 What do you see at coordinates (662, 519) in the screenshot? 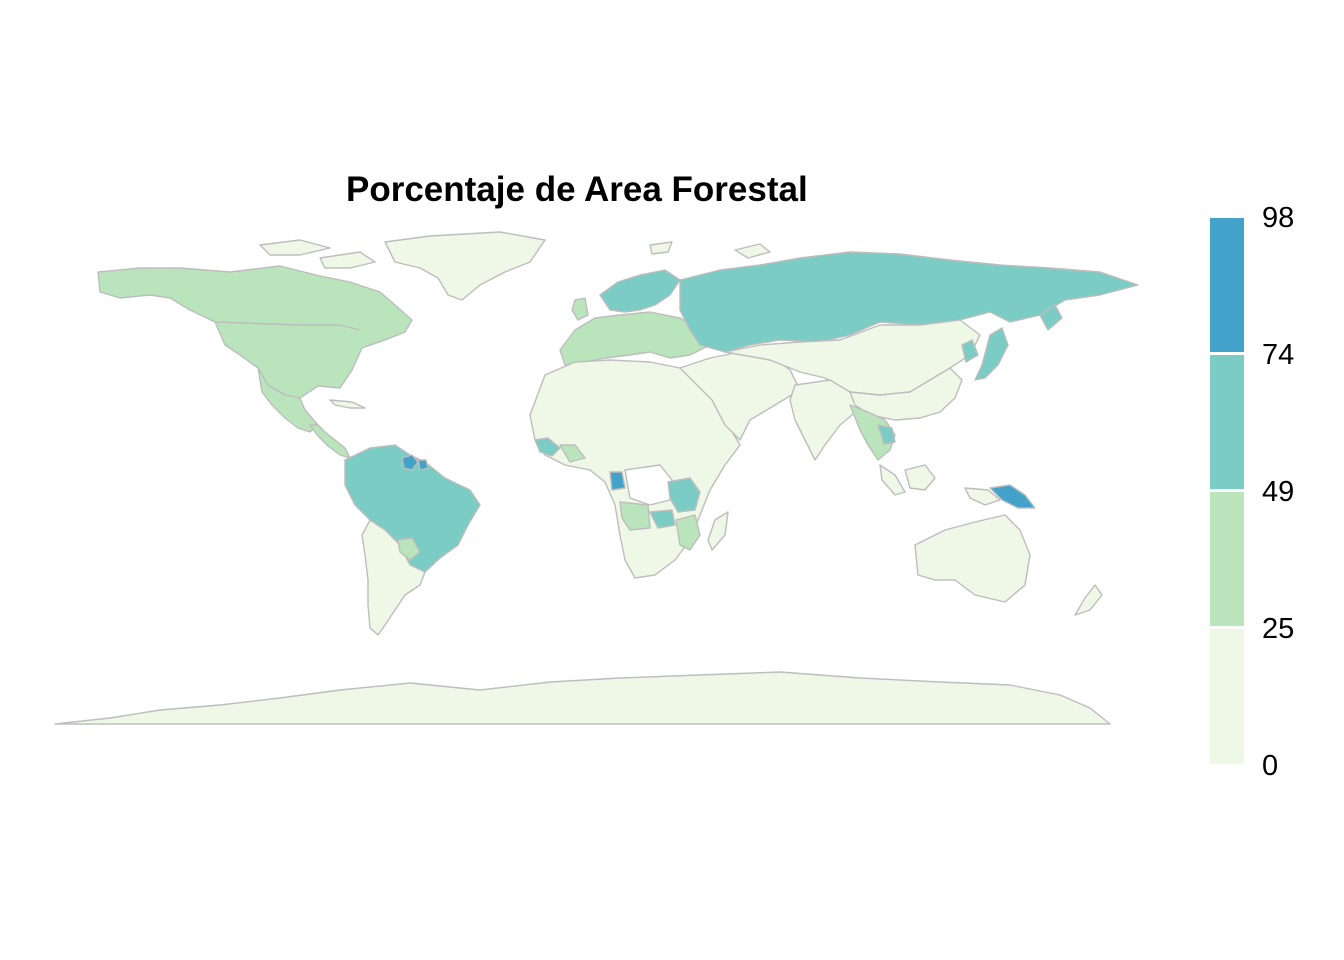
I see `region-zambia` at bounding box center [662, 519].